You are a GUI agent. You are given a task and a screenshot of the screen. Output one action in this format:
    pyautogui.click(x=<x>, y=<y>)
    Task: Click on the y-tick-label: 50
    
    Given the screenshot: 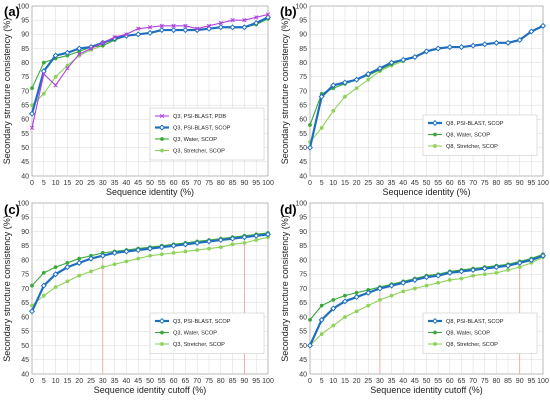 What is the action you would take?
    pyautogui.click(x=303, y=148)
    